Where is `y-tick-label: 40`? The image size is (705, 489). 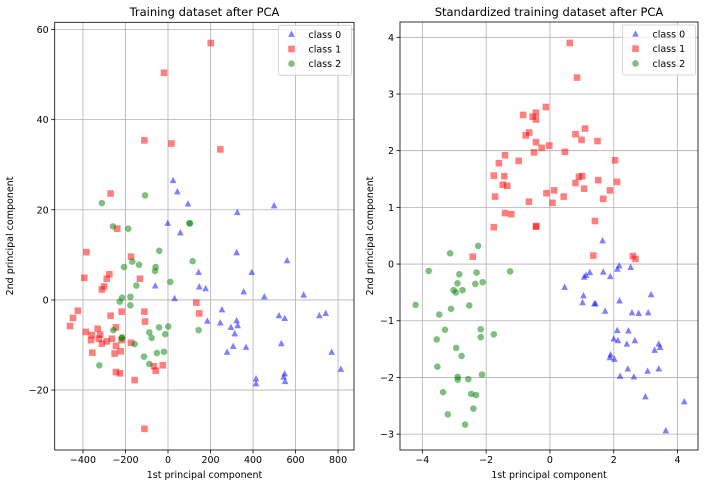 y-tick-label: 40 is located at coordinates (43, 120).